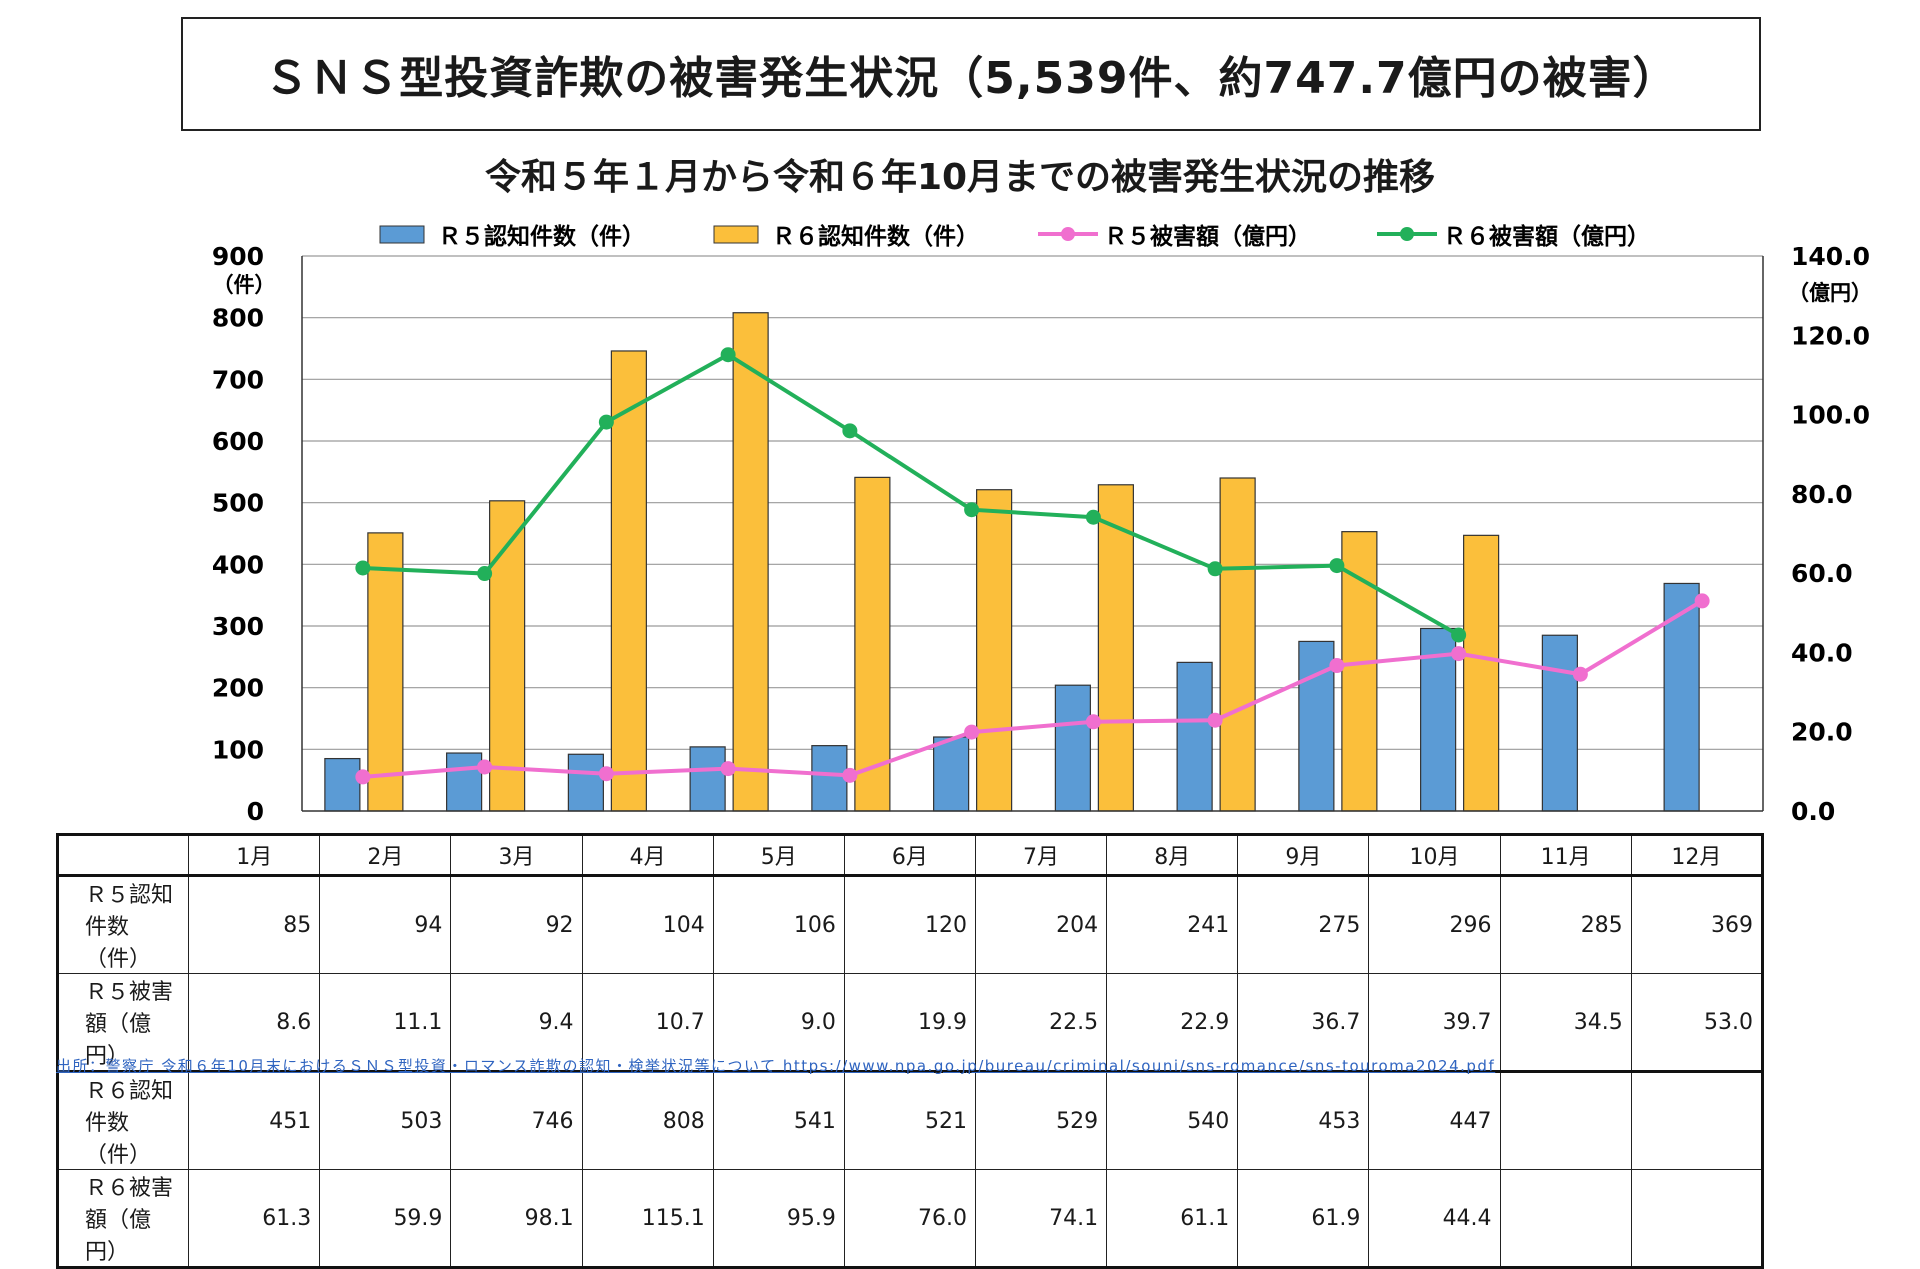  Describe the element at coordinates (910, 1120) in the screenshot. I see `table-row: Ｒ６認知件数（件） 451 503 746 808 541 521 529 540 453 447` at that location.